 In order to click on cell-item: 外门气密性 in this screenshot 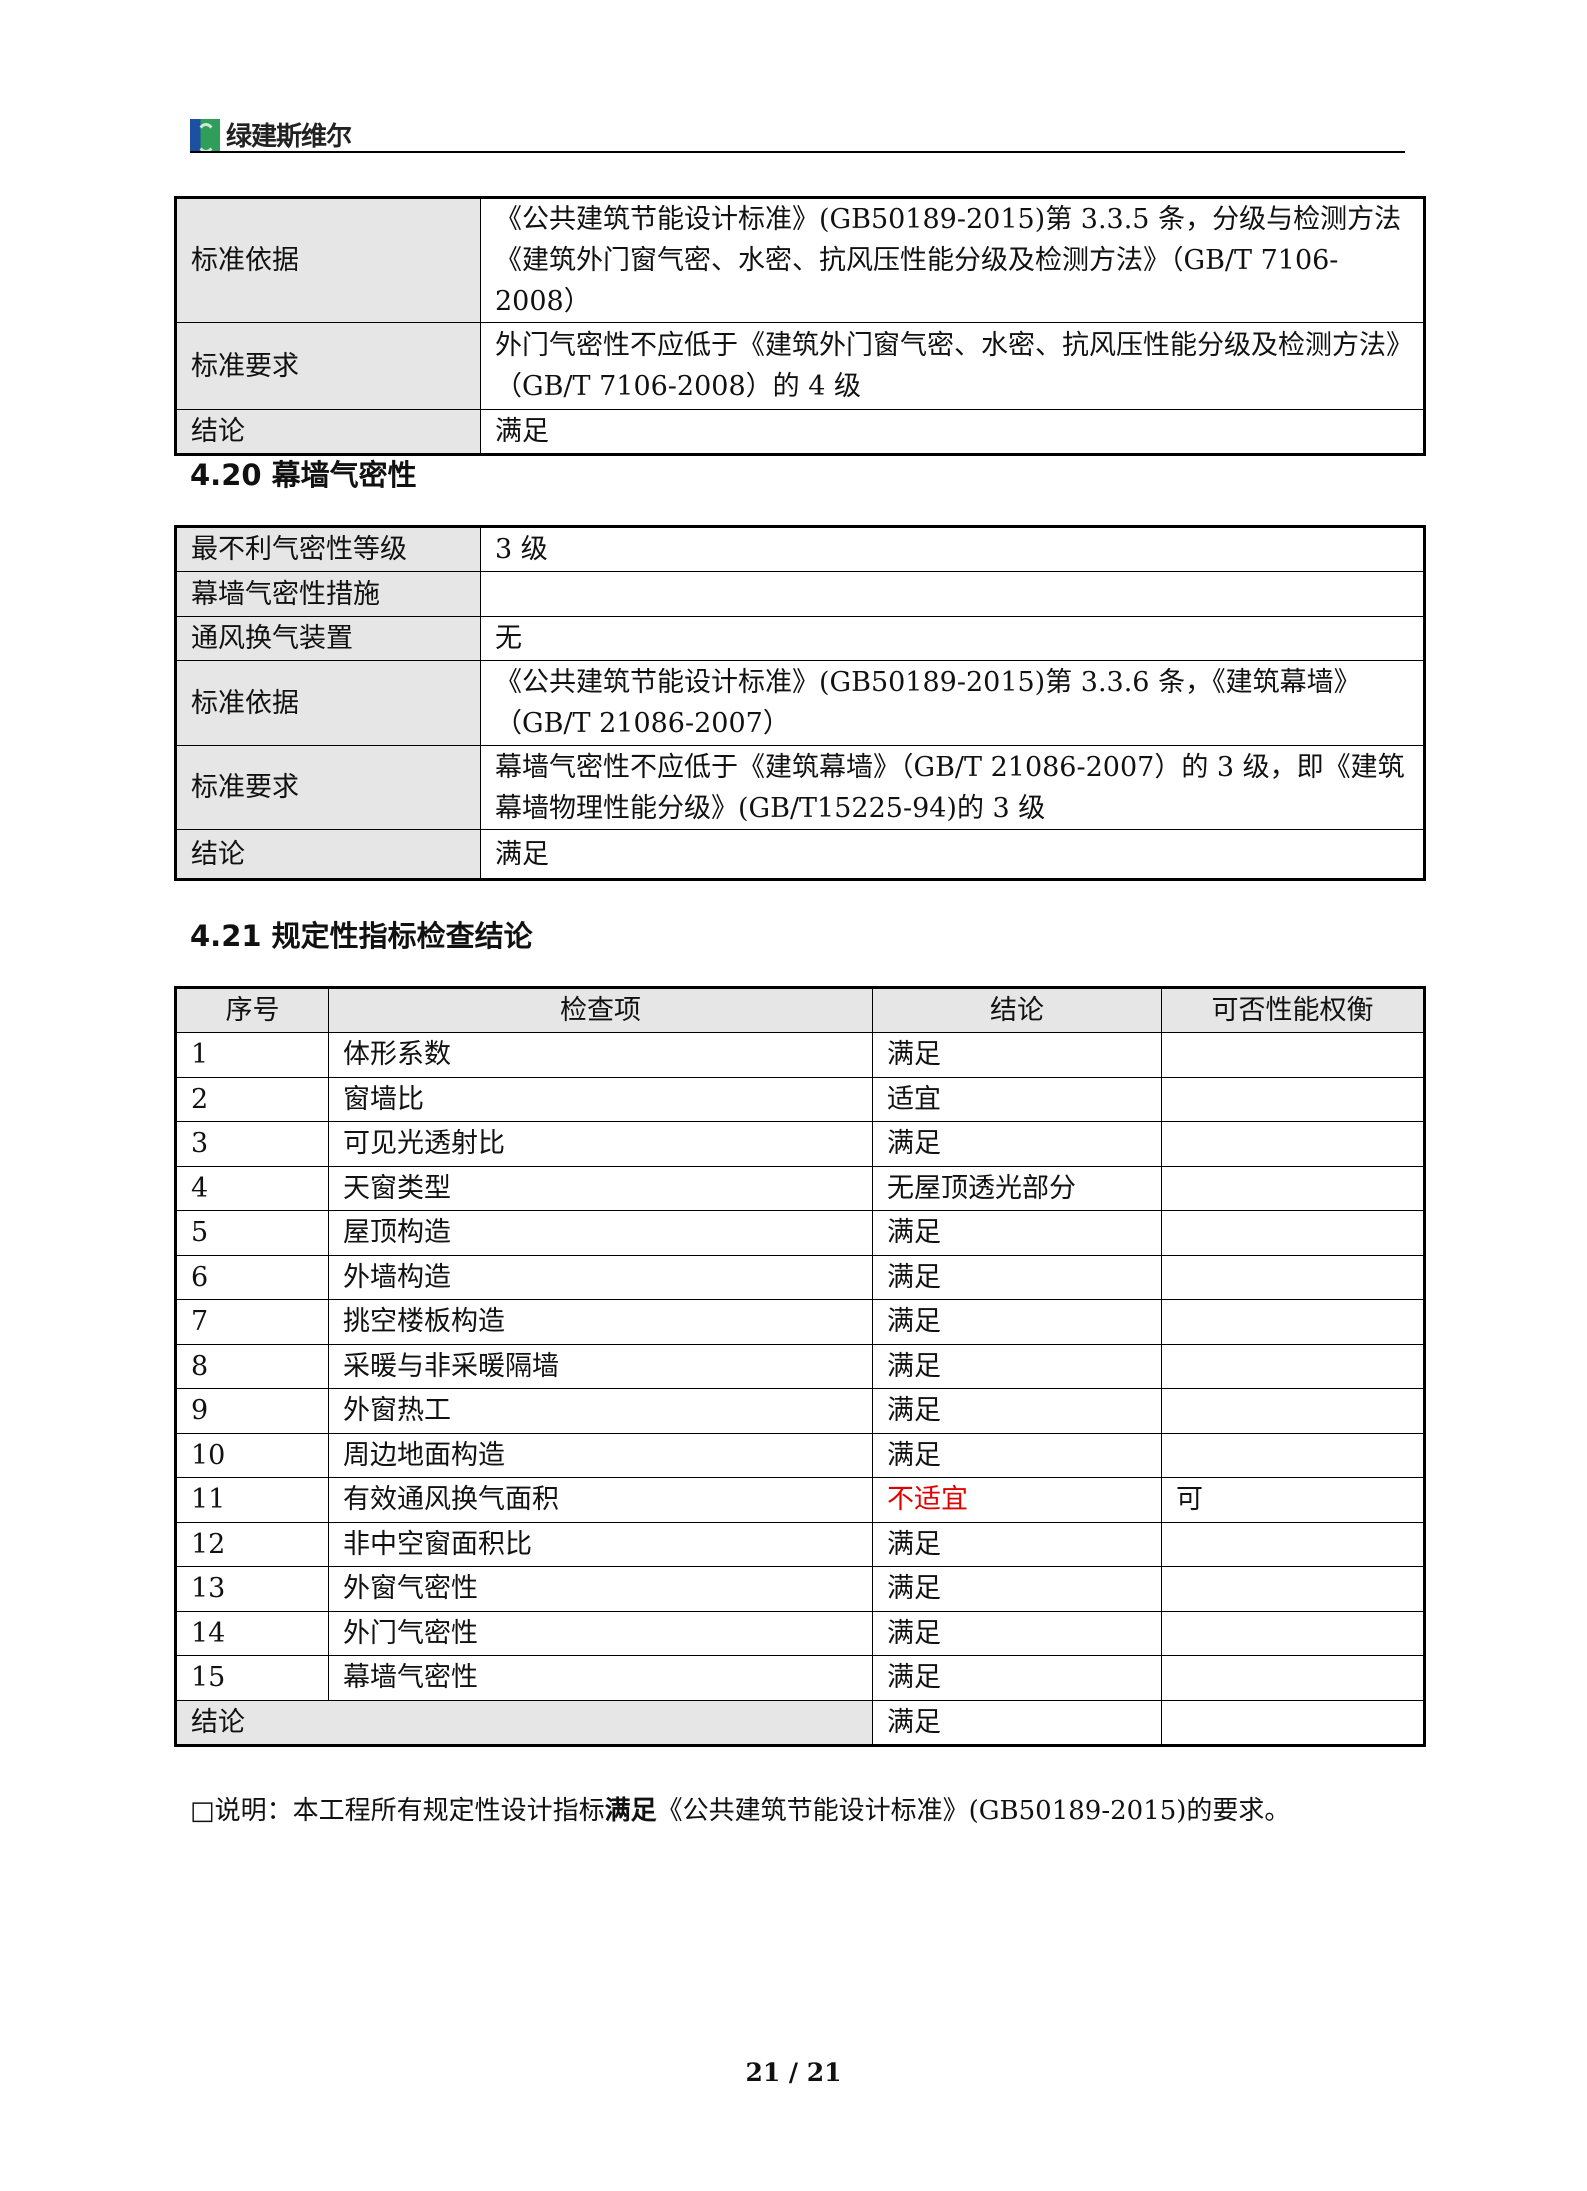, I will do `click(600, 1633)`.